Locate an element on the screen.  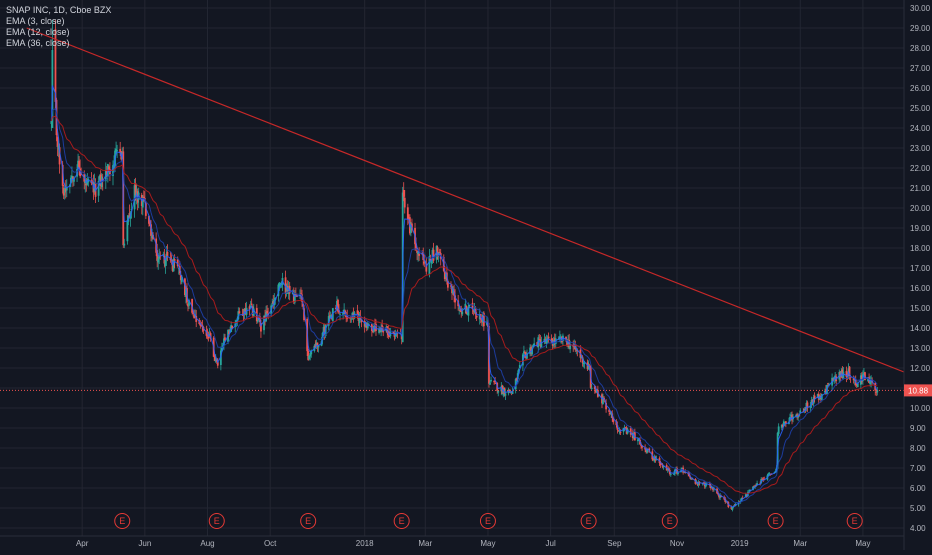
y-tick-label: 27.00 is located at coordinates (920, 68).